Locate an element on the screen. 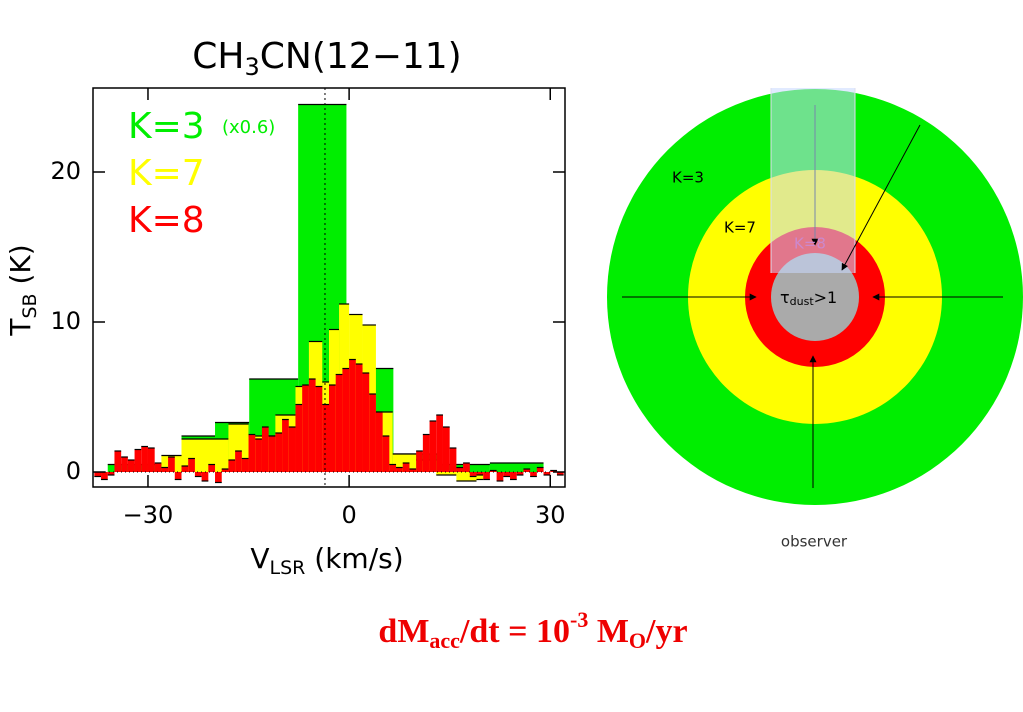 The width and height of the screenshot is (1023, 712). y-tick-label: 20 is located at coordinates (65, 171).